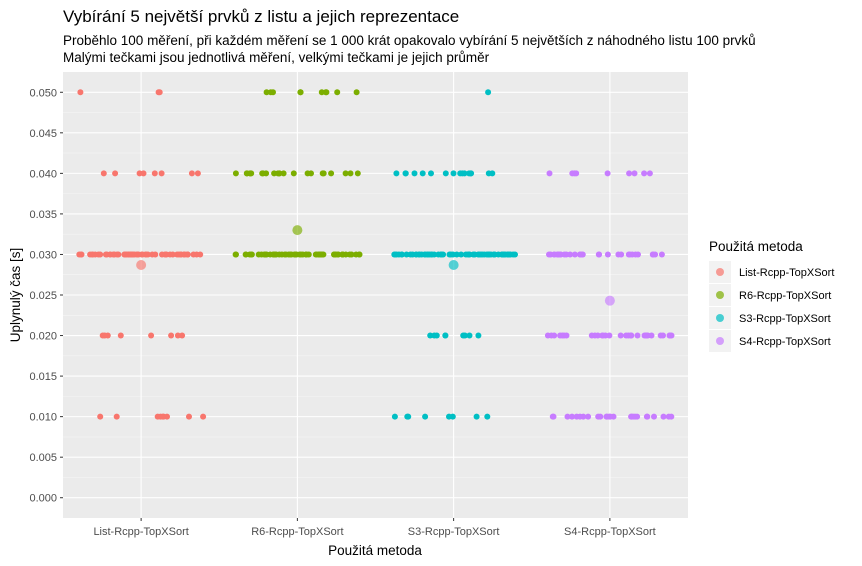  What do you see at coordinates (375, 550) in the screenshot?
I see `x-axis-title: Použitá metoda` at bounding box center [375, 550].